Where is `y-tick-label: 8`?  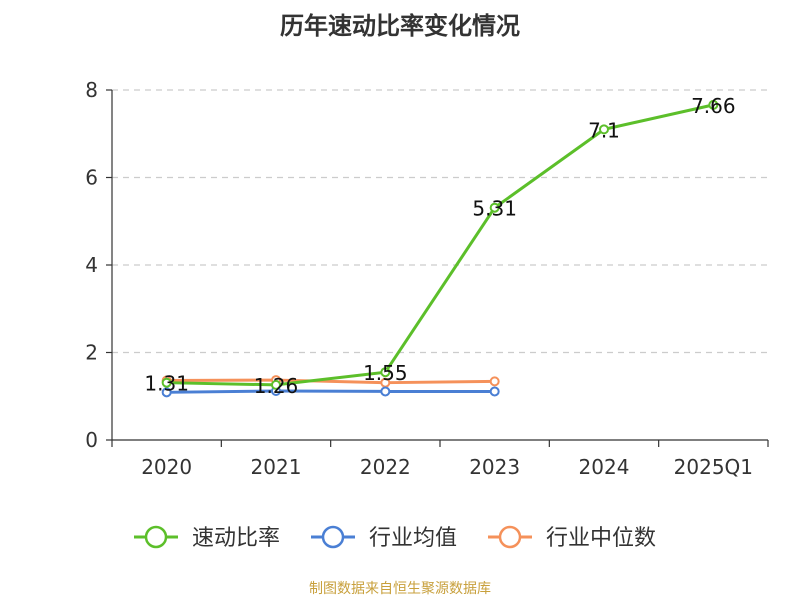 y-tick-label: 8 is located at coordinates (91, 90).